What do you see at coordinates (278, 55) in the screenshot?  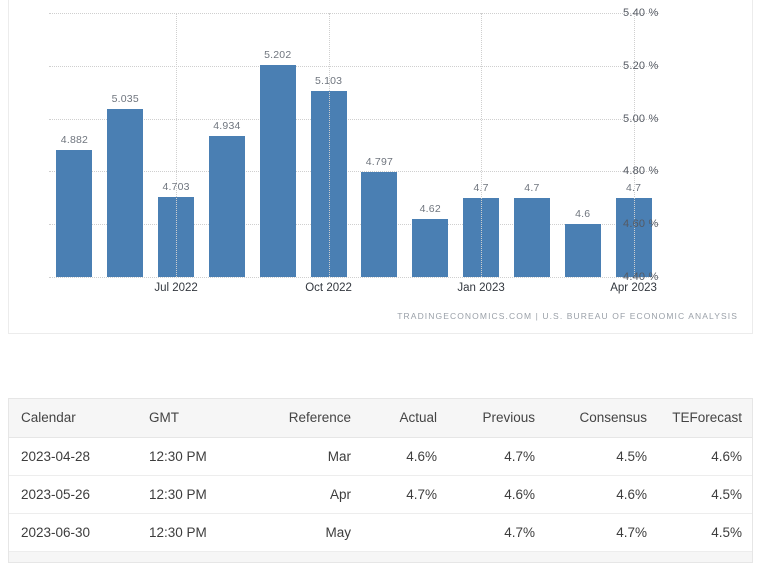 I see `bar-value-label: 5.202` at bounding box center [278, 55].